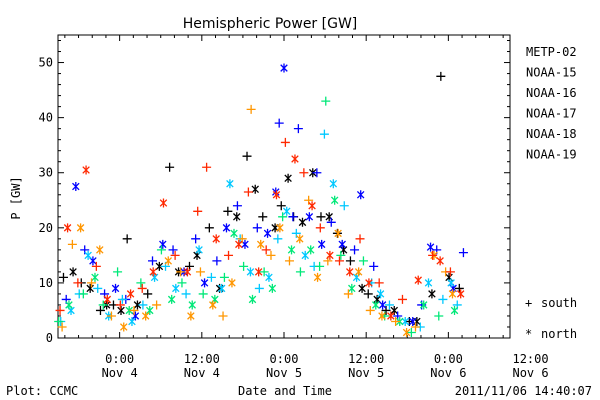 The width and height of the screenshot is (600, 400). I want to click on symbol-legend-marker: *, so click(528, 334).